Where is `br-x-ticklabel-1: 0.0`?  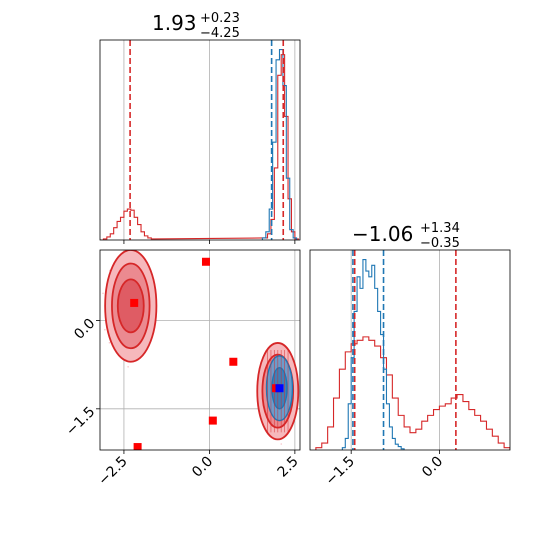 br-x-ticklabel-1: 0.0 is located at coordinates (432, 467).